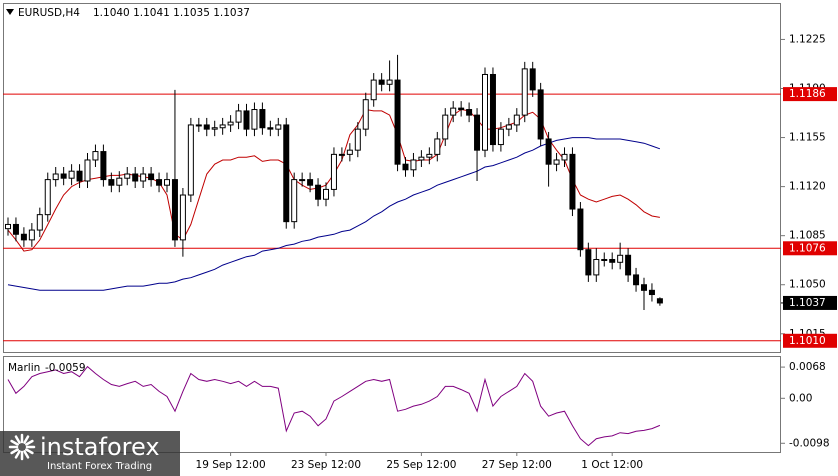 This screenshot has width=838, height=476. I want to click on y-tick-label: 1.1225, so click(807, 39).